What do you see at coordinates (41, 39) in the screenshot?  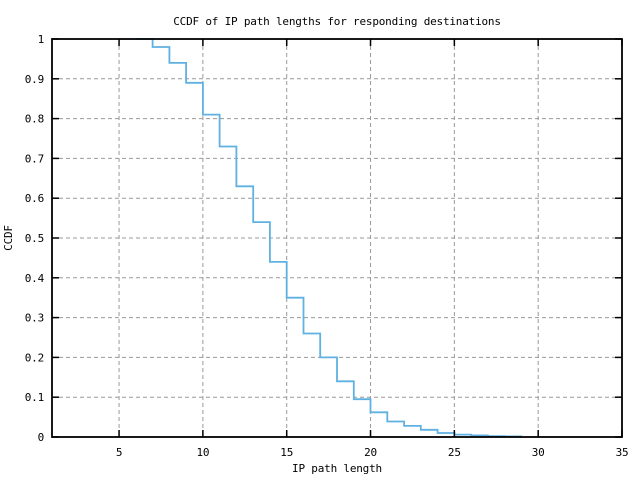 I see `y-tick-label: 1` at bounding box center [41, 39].